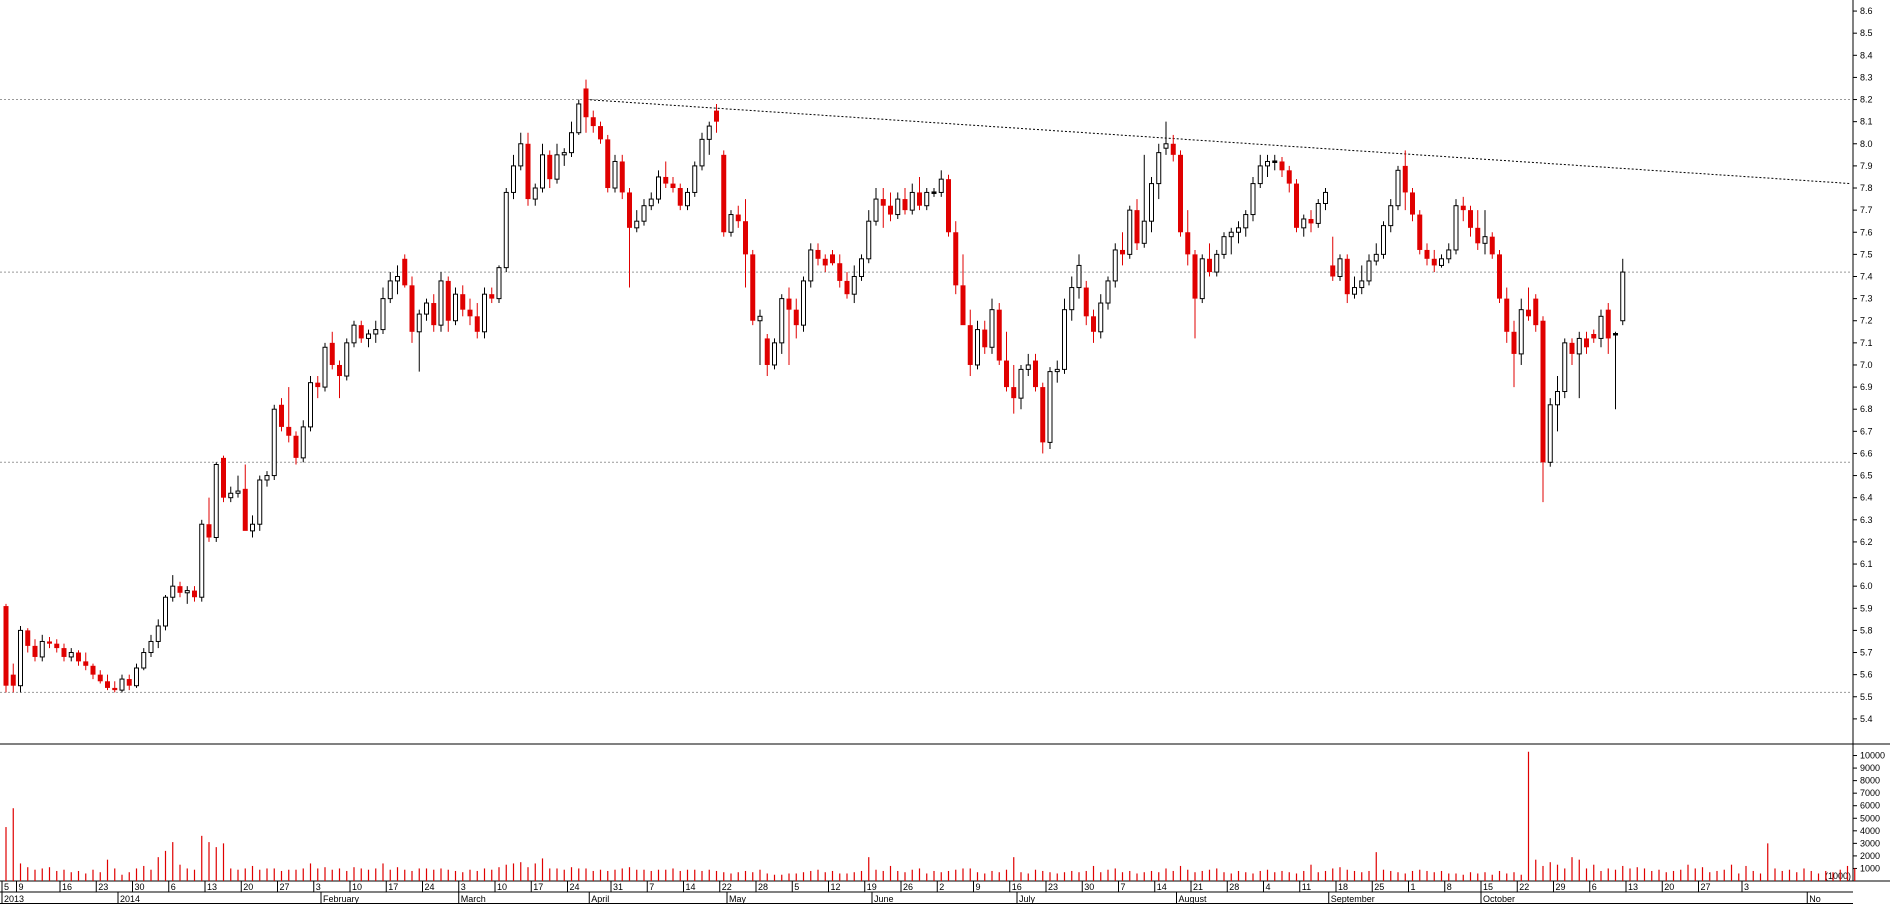 The width and height of the screenshot is (1890, 909). What do you see at coordinates (14, 899) in the screenshot?
I see `month-label: 2013` at bounding box center [14, 899].